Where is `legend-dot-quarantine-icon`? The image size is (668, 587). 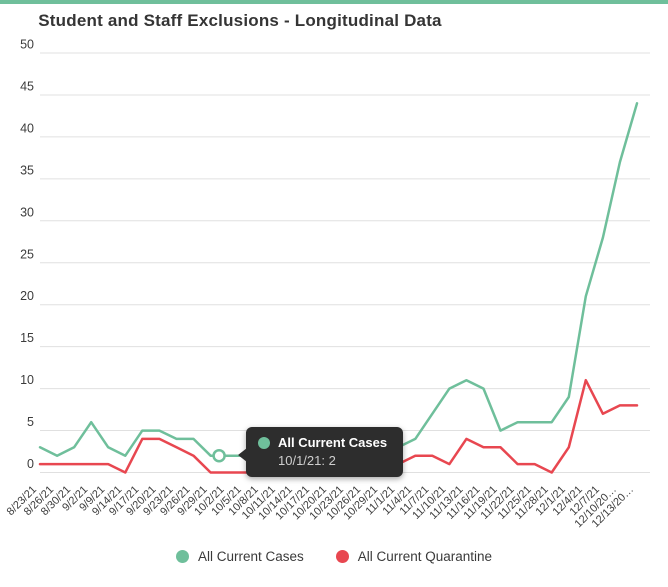
legend-dot-quarantine-icon is located at coordinates (342, 556).